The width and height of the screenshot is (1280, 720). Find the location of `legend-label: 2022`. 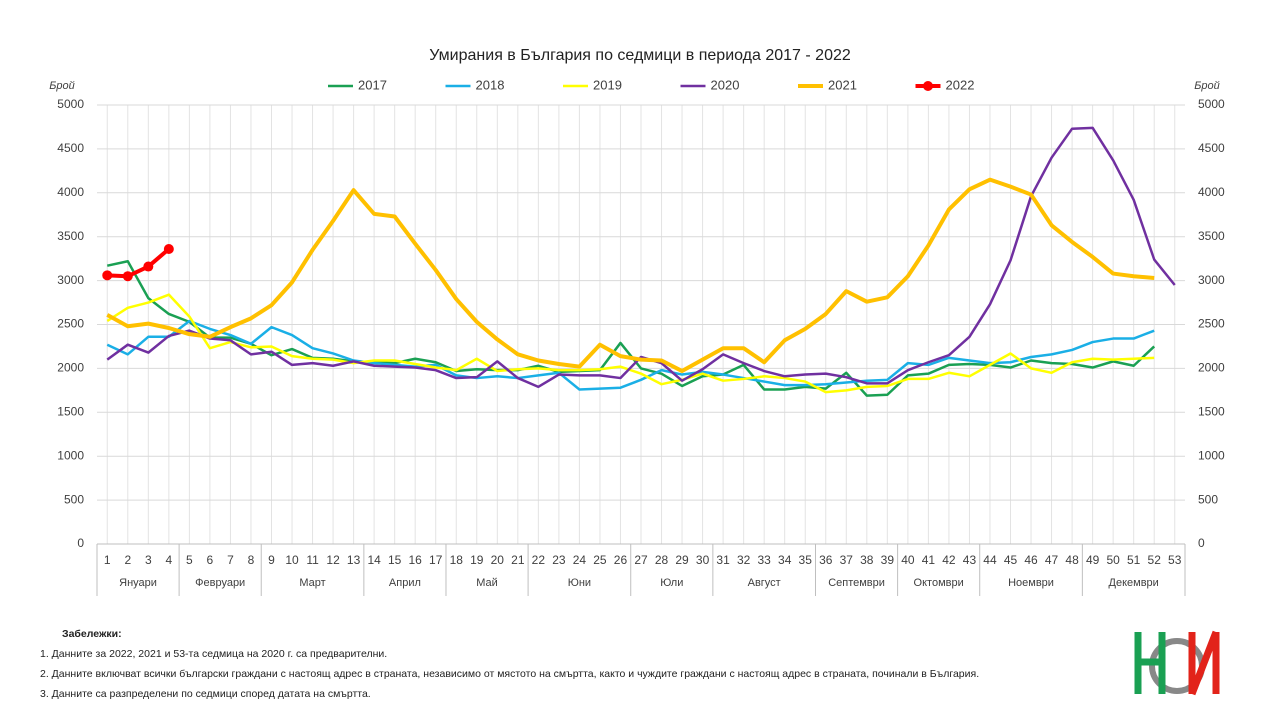

legend-label: 2022 is located at coordinates (960, 84).